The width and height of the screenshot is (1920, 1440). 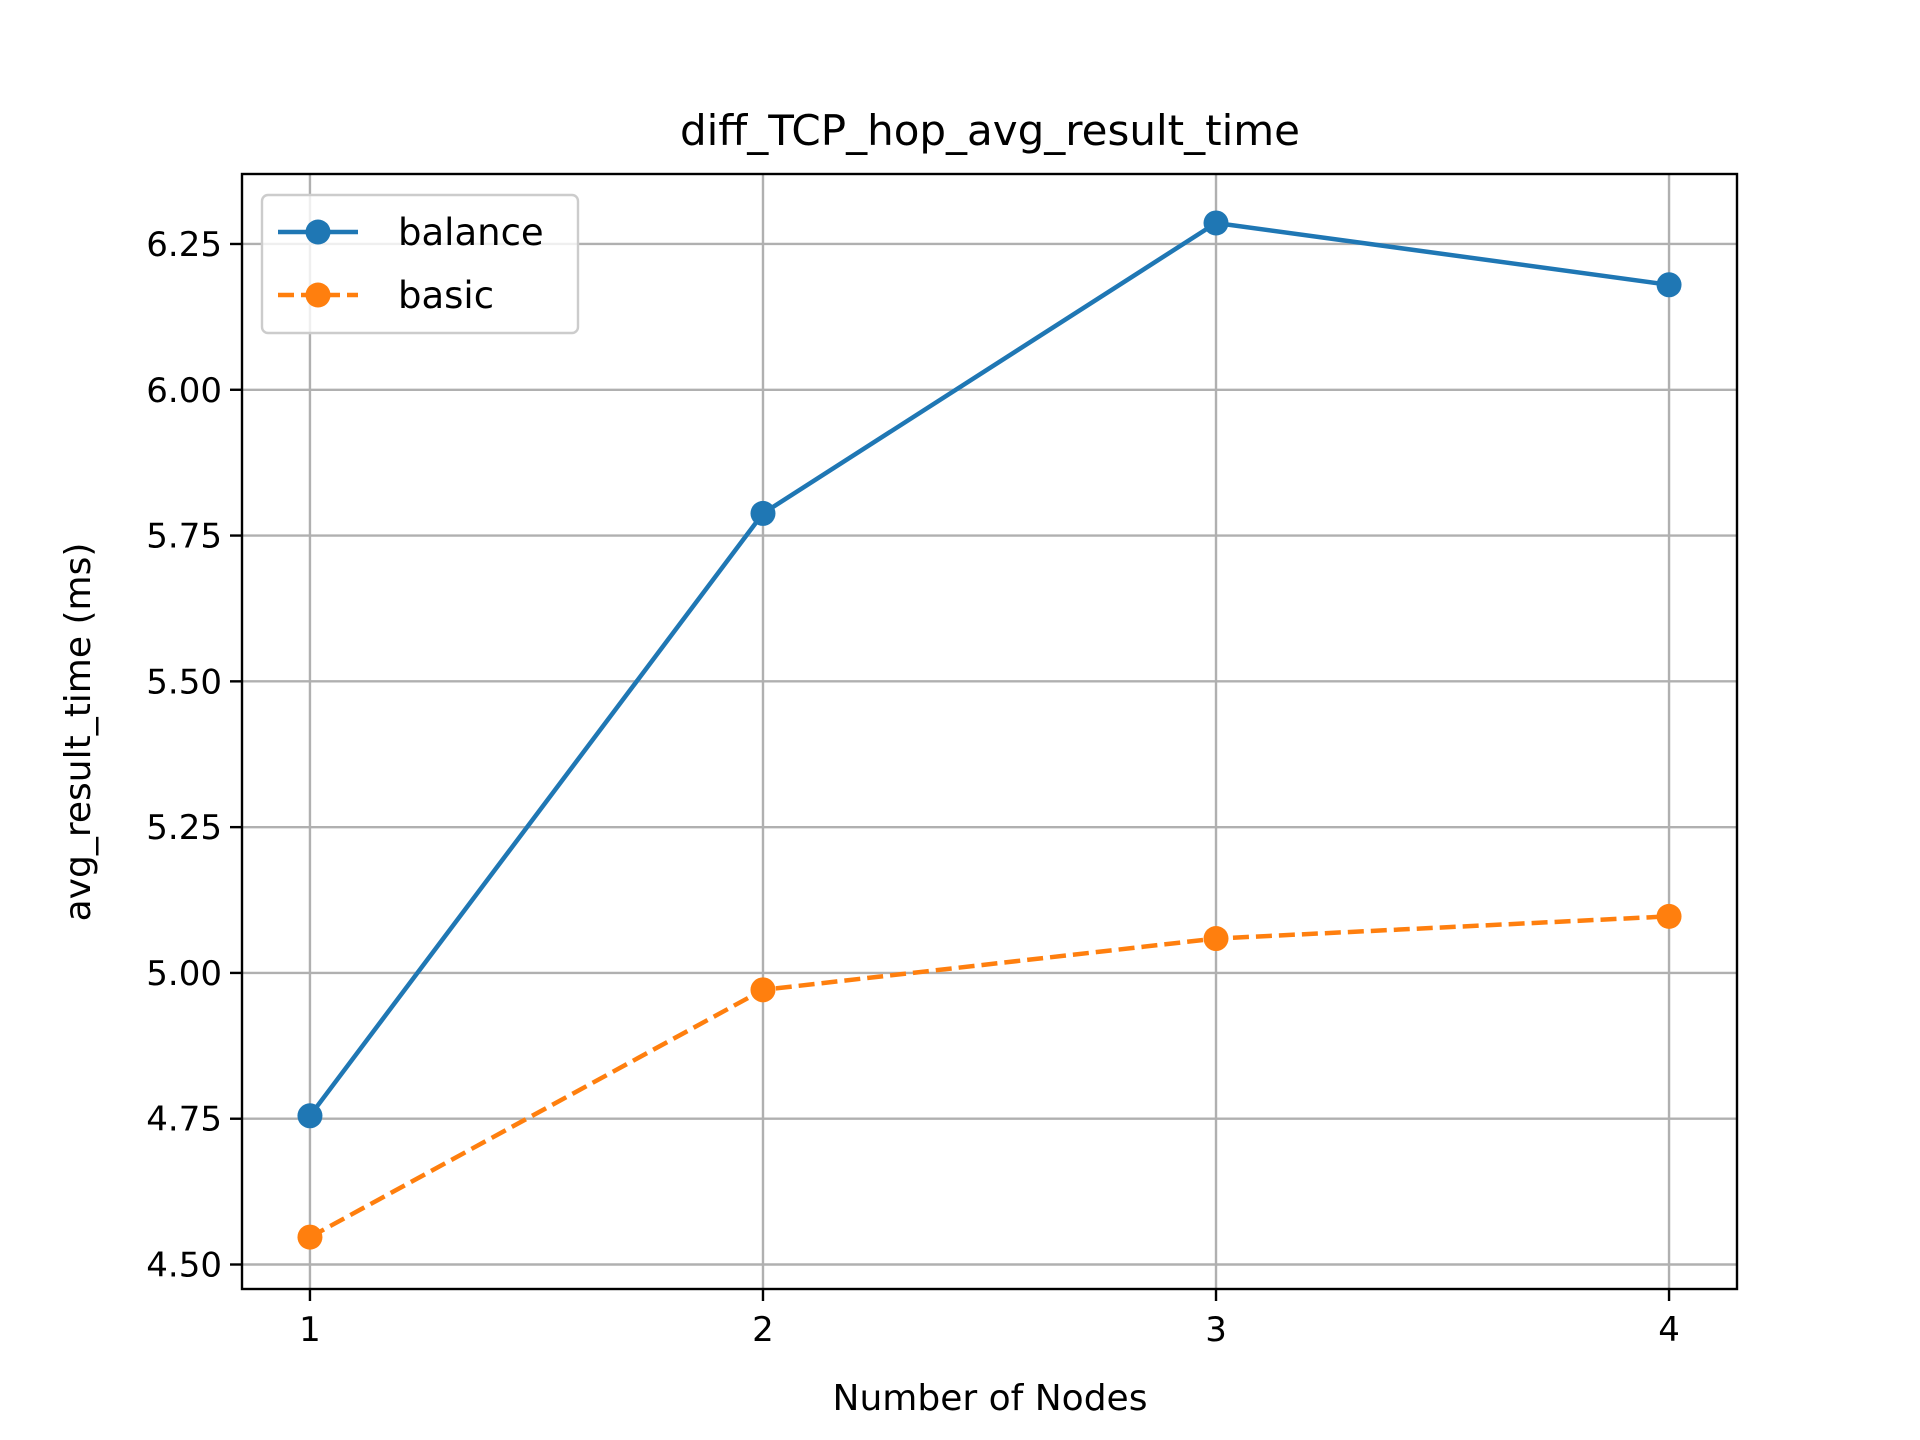 What do you see at coordinates (990, 1398) in the screenshot?
I see `x-axis-label: Number of Nodes` at bounding box center [990, 1398].